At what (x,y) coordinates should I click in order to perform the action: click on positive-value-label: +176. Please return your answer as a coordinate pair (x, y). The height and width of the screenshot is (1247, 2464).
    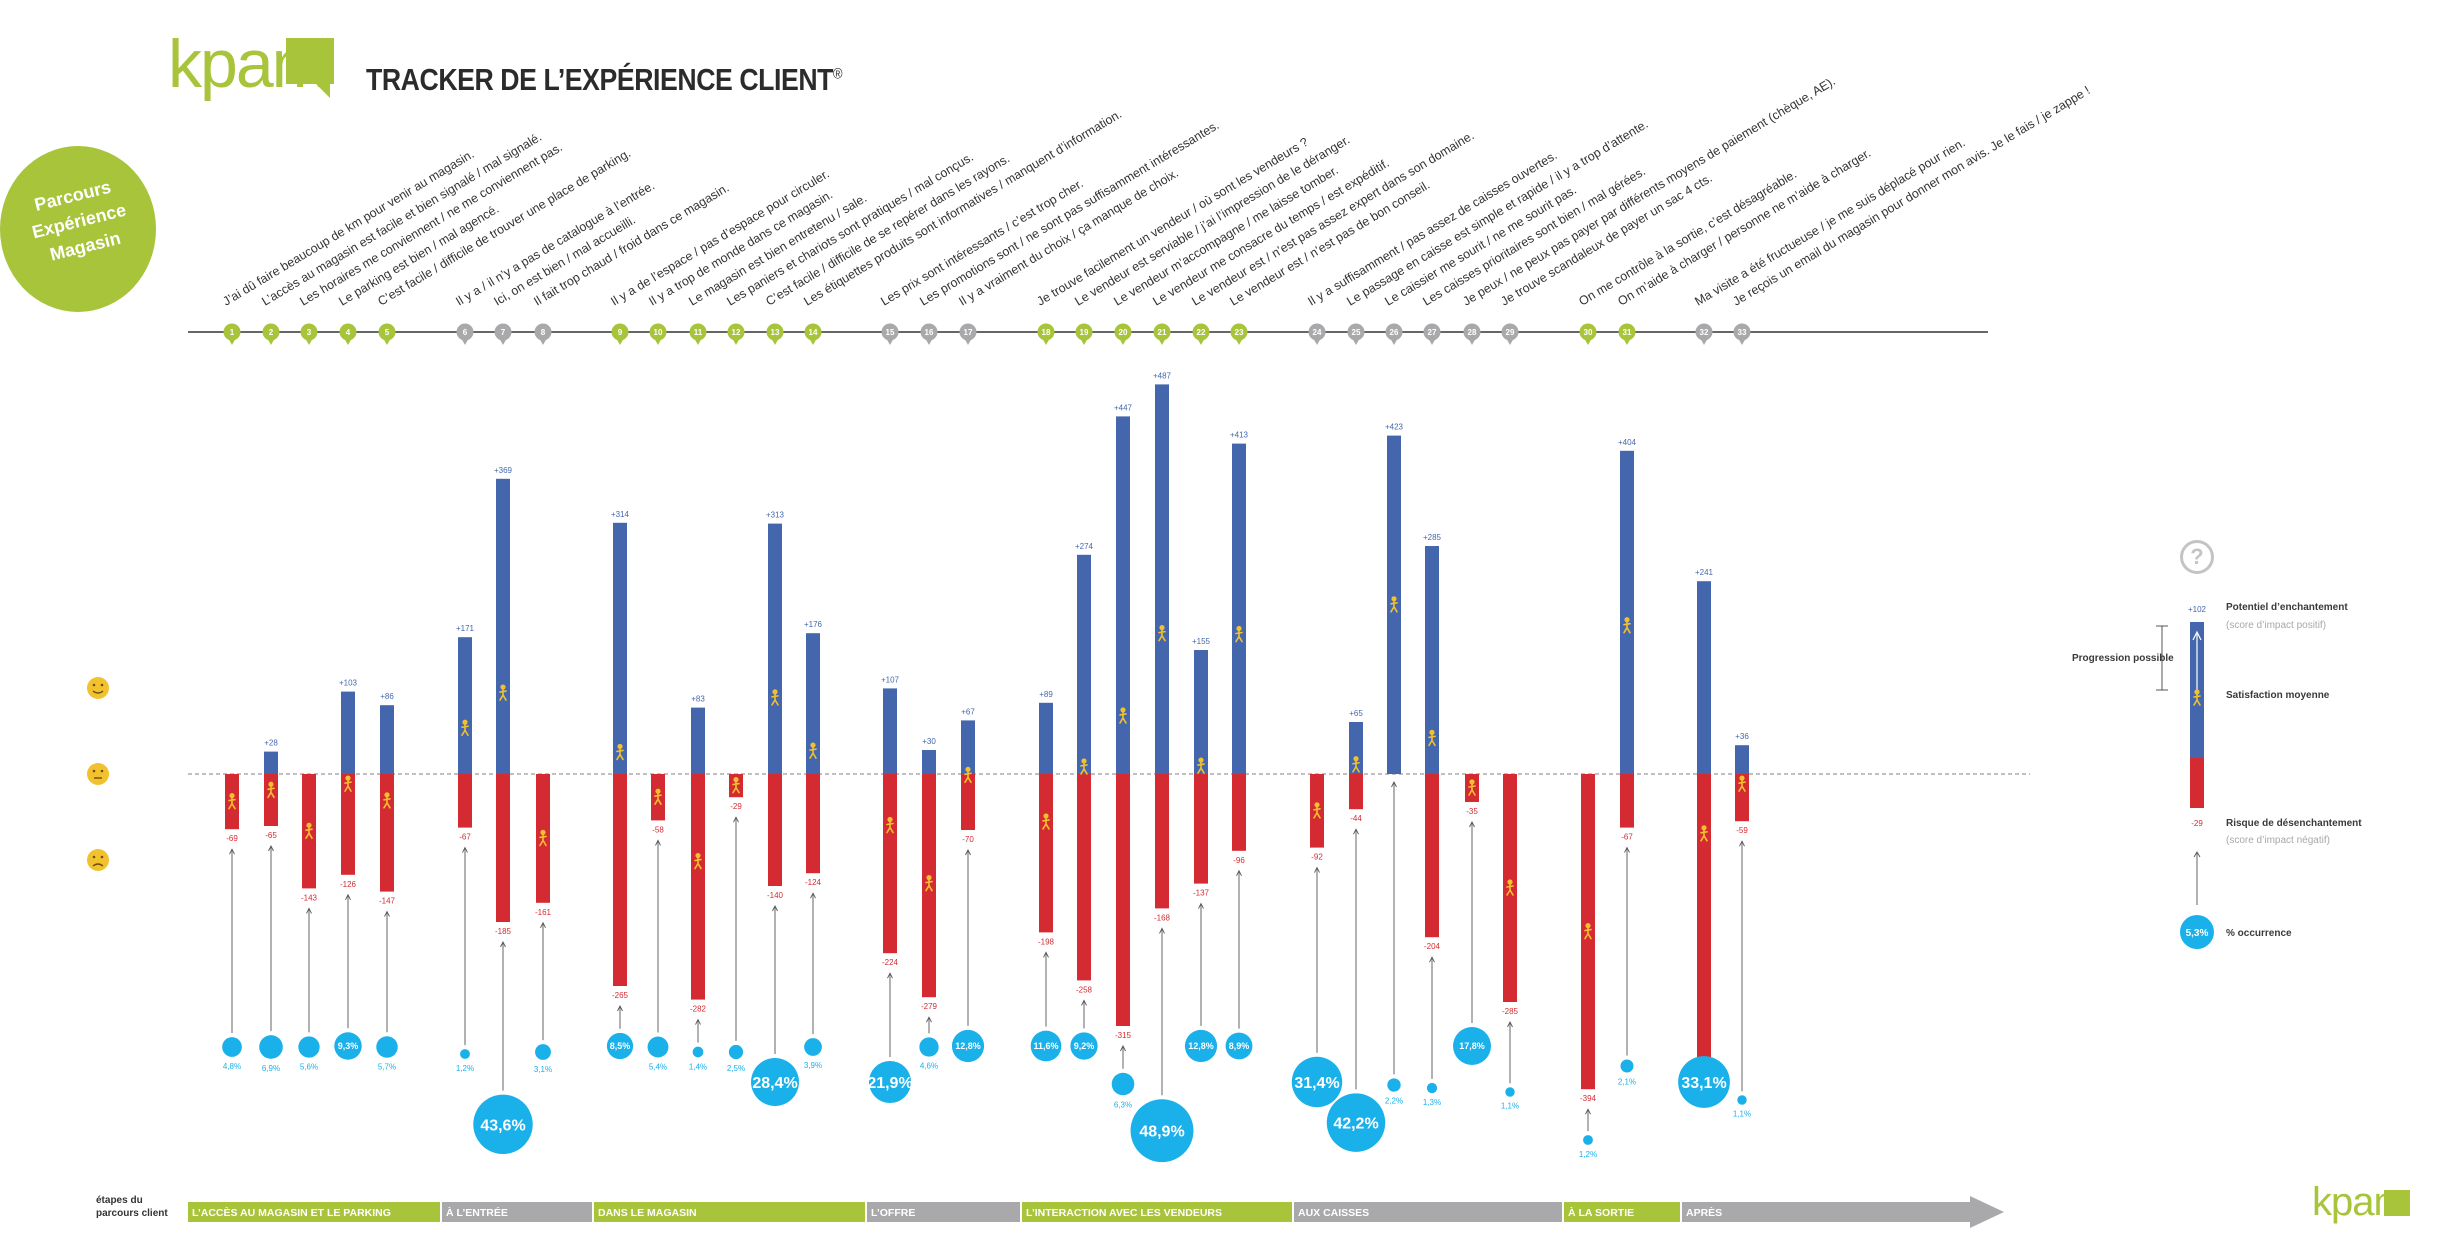
    Looking at the image, I should click on (813, 624).